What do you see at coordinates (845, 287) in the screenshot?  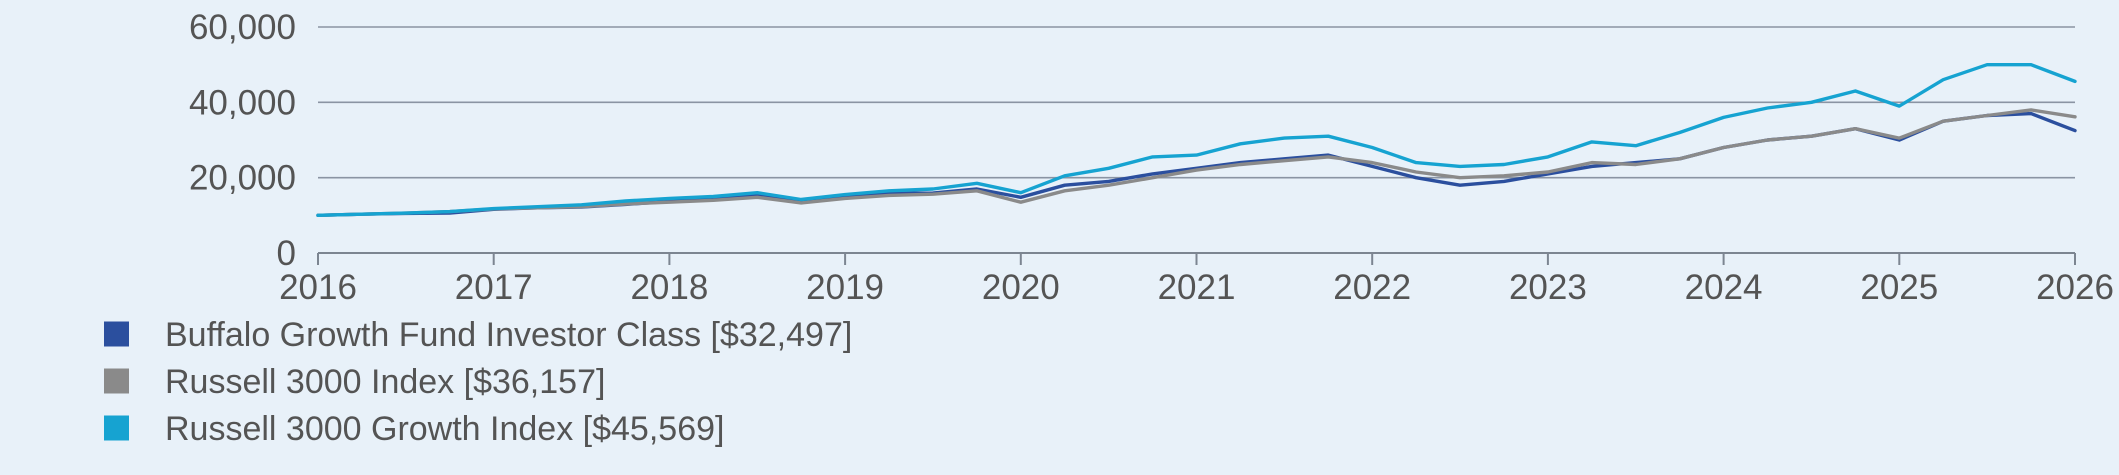 I see `x-tick-label: 2019` at bounding box center [845, 287].